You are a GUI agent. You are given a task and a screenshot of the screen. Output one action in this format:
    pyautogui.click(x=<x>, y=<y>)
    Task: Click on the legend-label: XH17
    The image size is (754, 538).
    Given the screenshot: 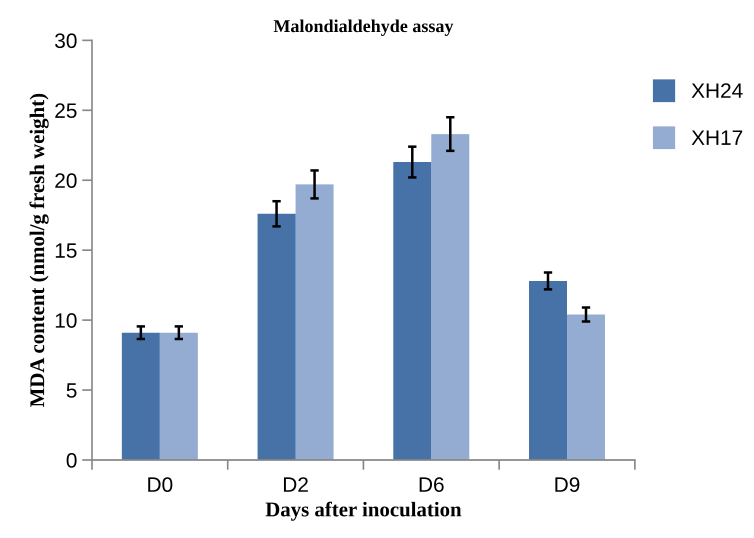 What is the action you would take?
    pyautogui.click(x=717, y=137)
    